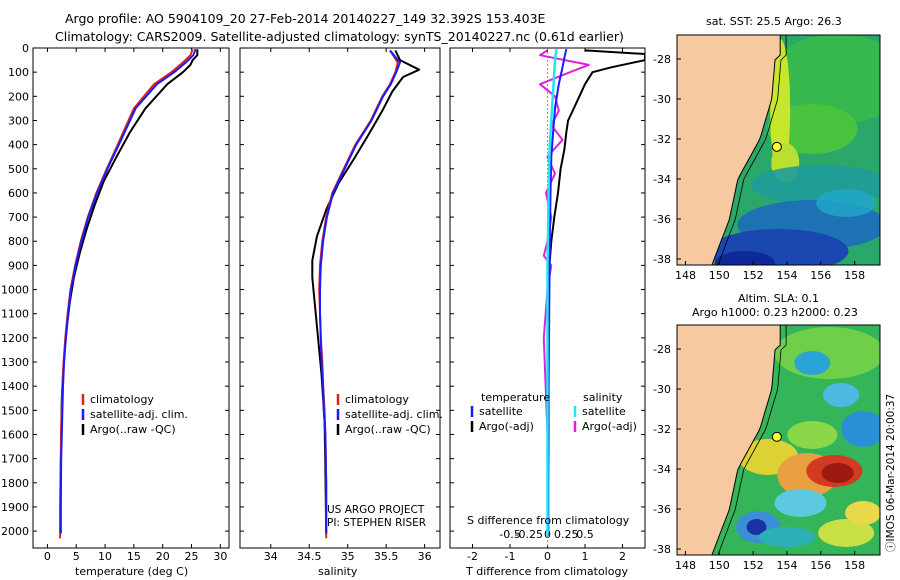 Image resolution: width=900 pixels, height=580 pixels. I want to click on xtick-label: 10, so click(105, 556).